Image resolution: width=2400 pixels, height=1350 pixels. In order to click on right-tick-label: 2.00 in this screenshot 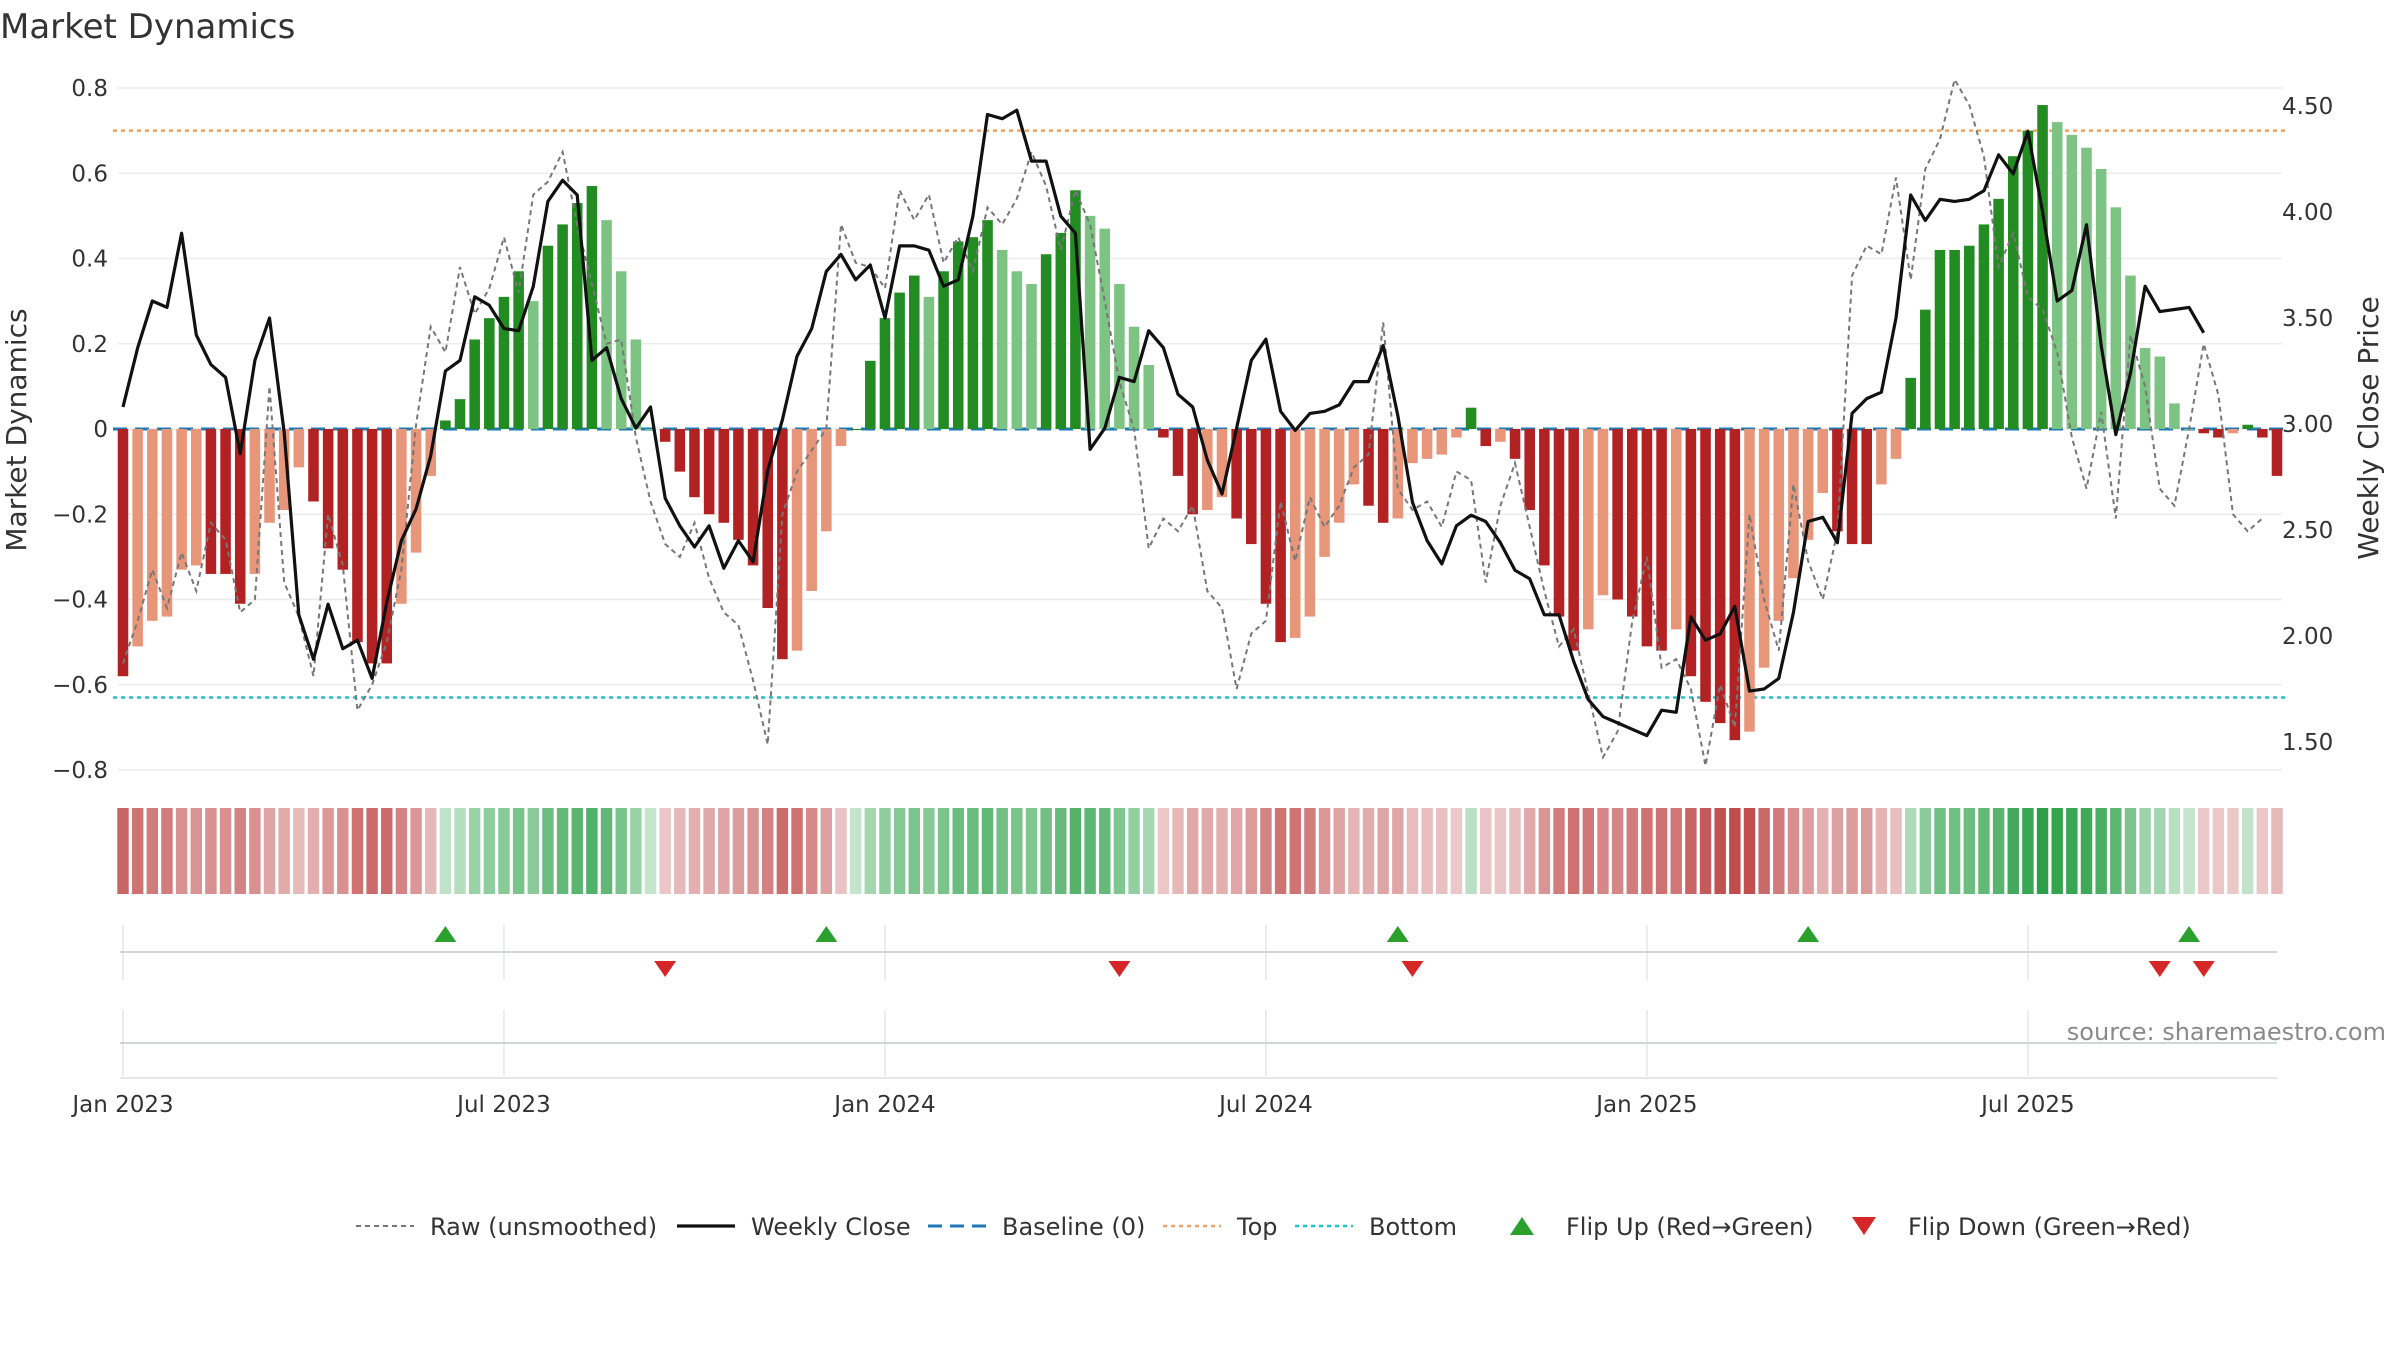, I will do `click(2307, 637)`.